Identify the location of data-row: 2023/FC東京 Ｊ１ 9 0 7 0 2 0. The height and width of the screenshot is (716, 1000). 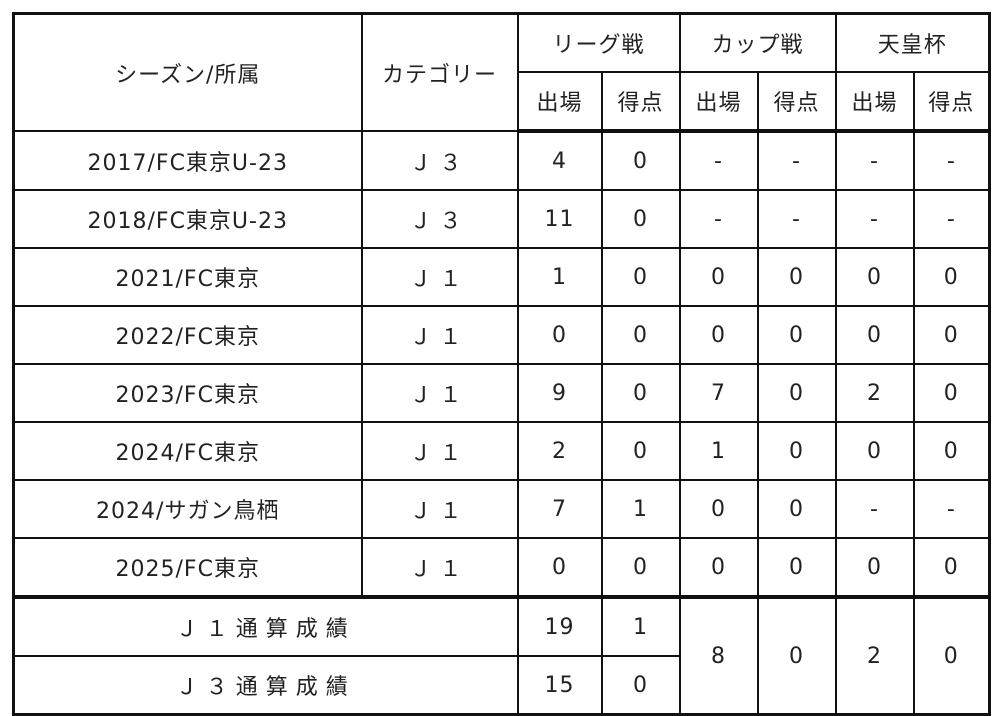
(501, 393).